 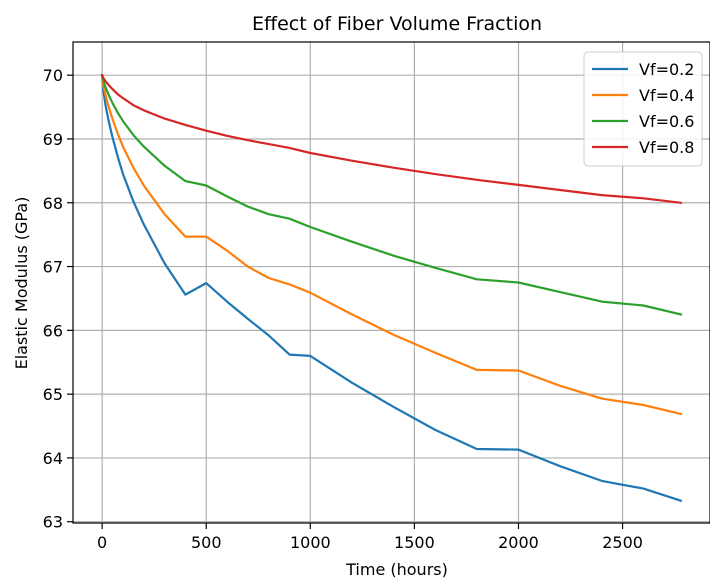 I want to click on y-tick-label: 66, so click(x=53, y=330).